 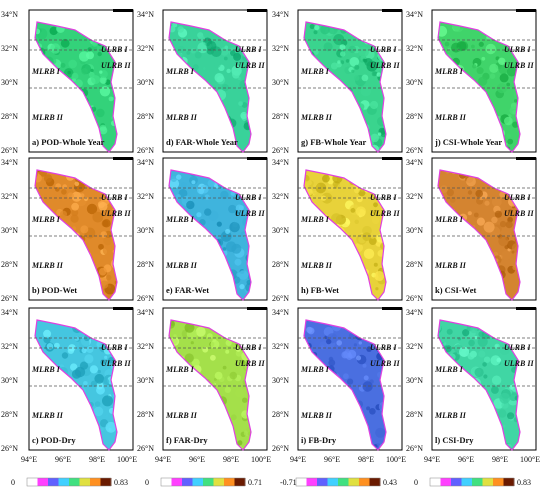 I want to click on panel-caption: l) CSI-Dry, so click(x=454, y=440).